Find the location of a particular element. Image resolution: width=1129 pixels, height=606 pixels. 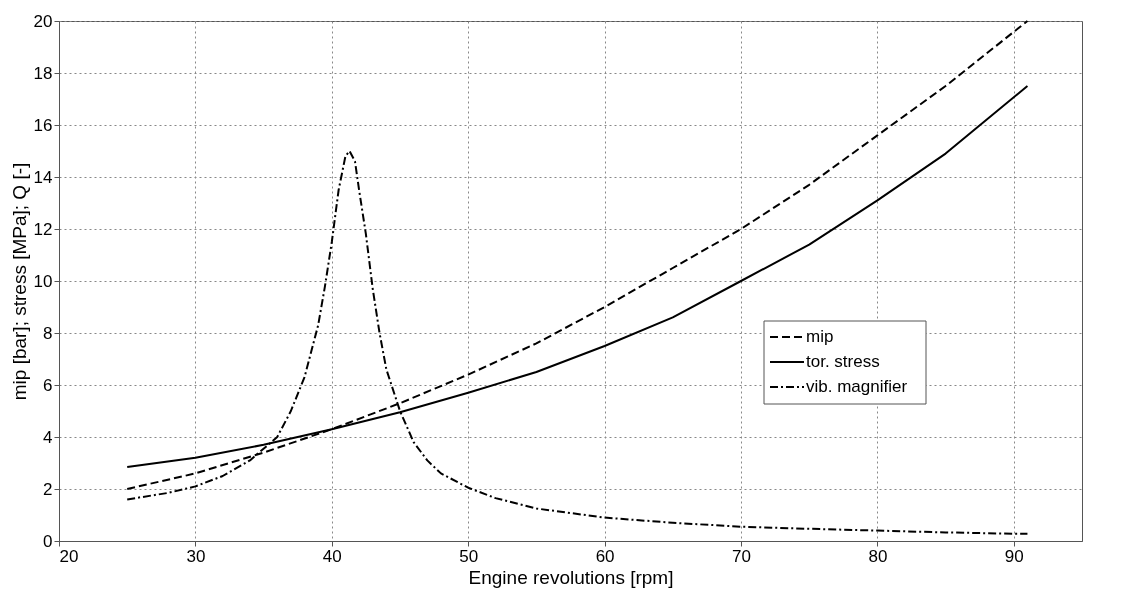

legend-label: vib. magnifier is located at coordinates (857, 386).